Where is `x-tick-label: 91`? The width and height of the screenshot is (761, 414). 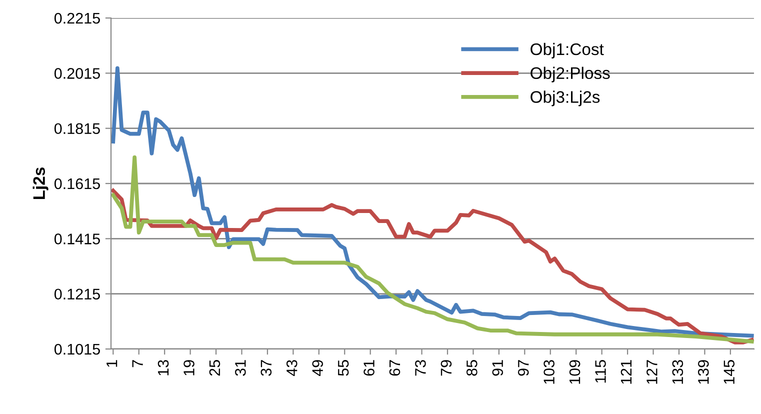
x-tick-label: 91 is located at coordinates (498, 368).